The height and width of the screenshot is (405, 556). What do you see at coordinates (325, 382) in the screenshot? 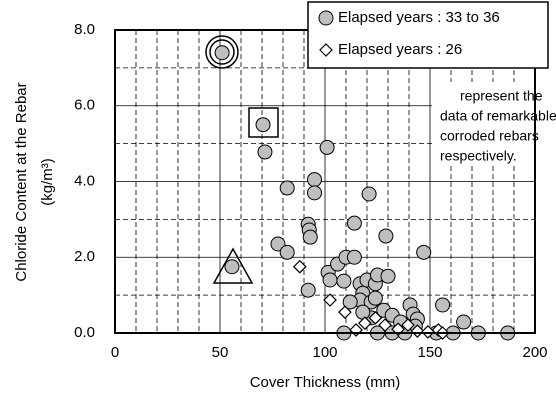
I see `x-axis-label: Cover Thickness (mm)` at bounding box center [325, 382].